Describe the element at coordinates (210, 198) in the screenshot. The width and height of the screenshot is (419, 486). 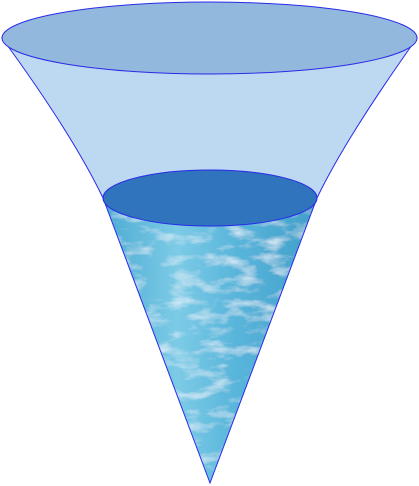
I see `water-surface` at that location.